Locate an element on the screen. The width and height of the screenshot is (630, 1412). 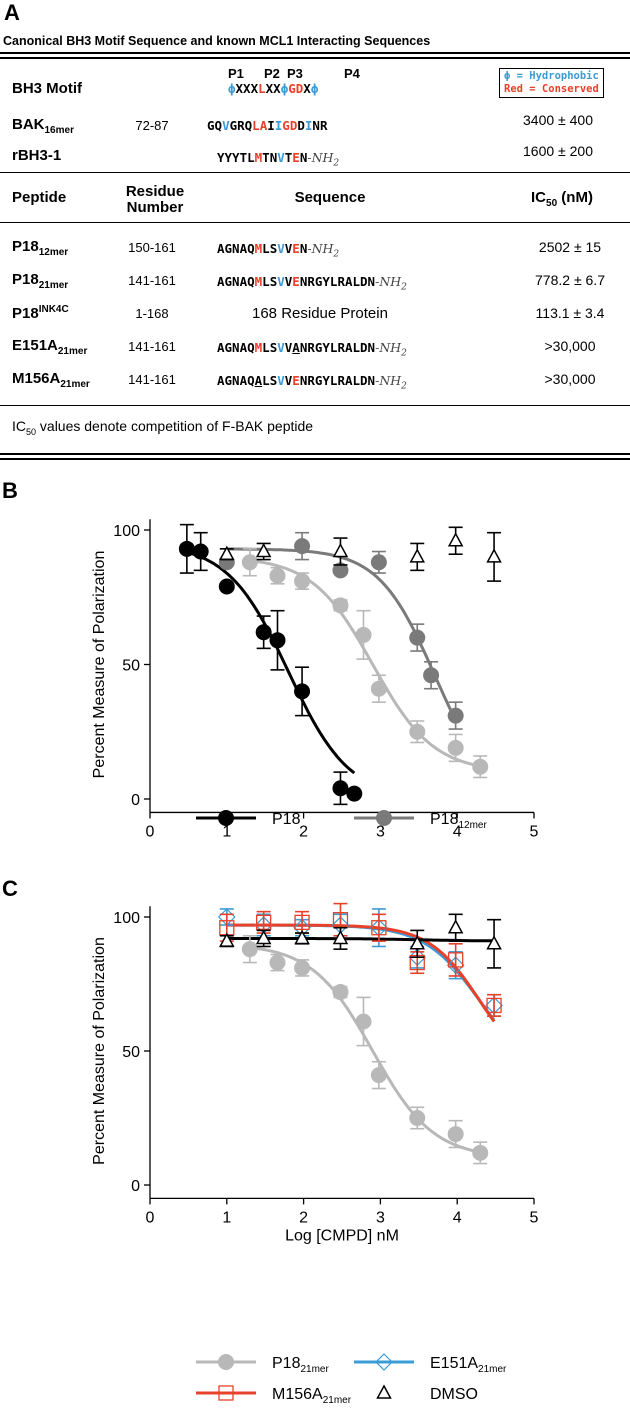
header-rule-bottom is located at coordinates (315, 222).